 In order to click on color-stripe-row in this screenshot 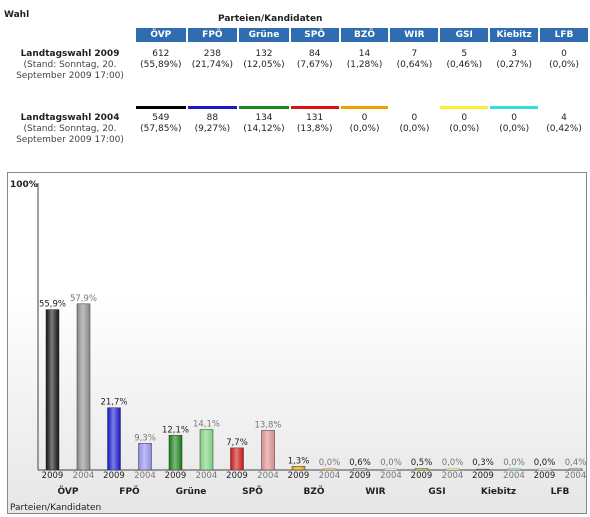, I will do `click(297, 95)`.